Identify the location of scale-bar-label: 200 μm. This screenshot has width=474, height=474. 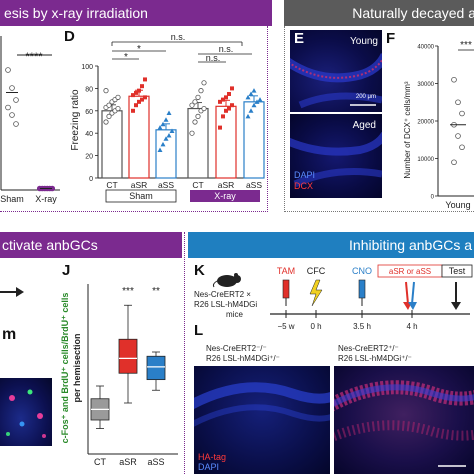
(365, 97).